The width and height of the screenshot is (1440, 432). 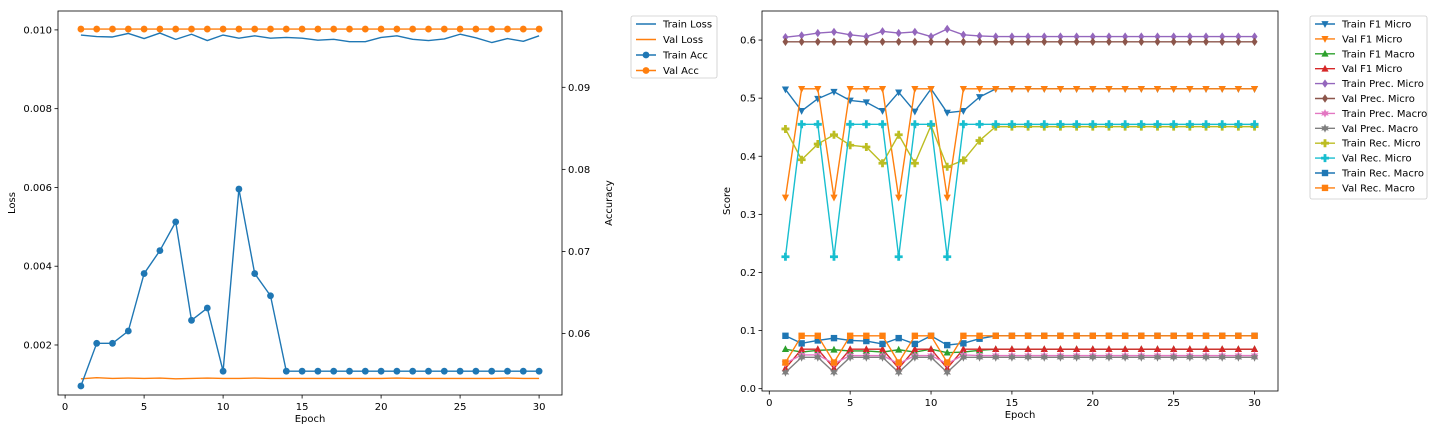 What do you see at coordinates (1366, 129) in the screenshot?
I see `legend-entry: Val Prec. Macro` at bounding box center [1366, 129].